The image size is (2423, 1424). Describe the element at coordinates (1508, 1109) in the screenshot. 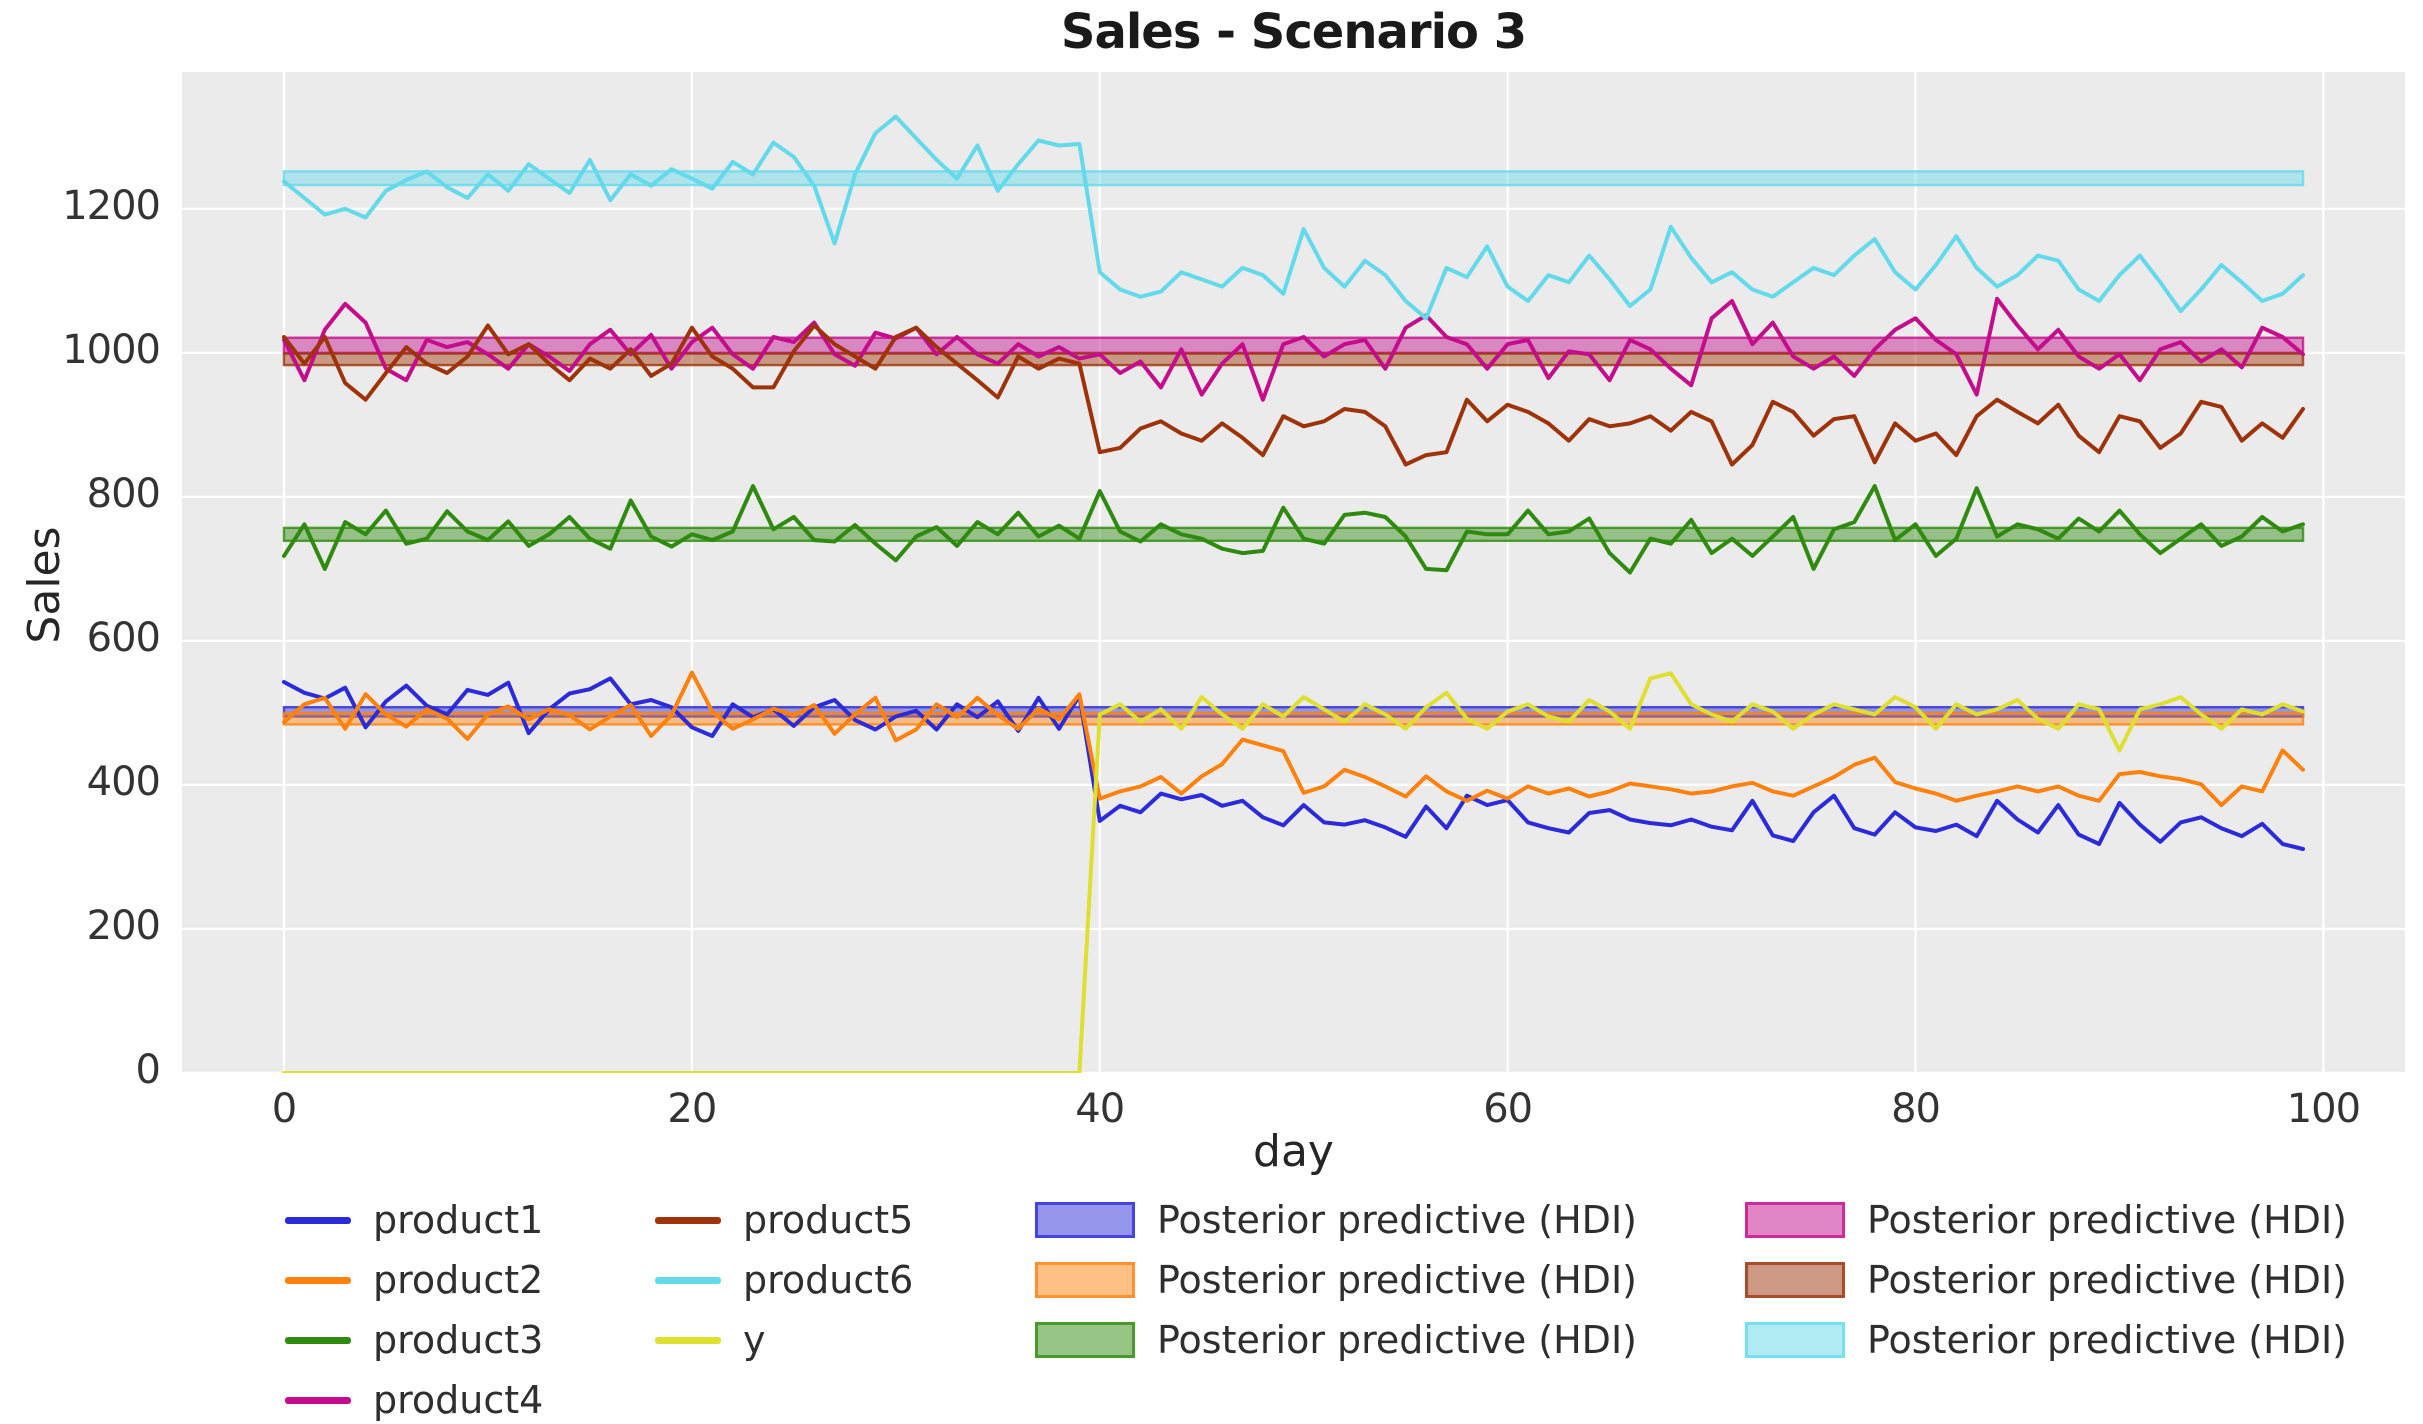

I see `x-tick-label-60: 60` at that location.